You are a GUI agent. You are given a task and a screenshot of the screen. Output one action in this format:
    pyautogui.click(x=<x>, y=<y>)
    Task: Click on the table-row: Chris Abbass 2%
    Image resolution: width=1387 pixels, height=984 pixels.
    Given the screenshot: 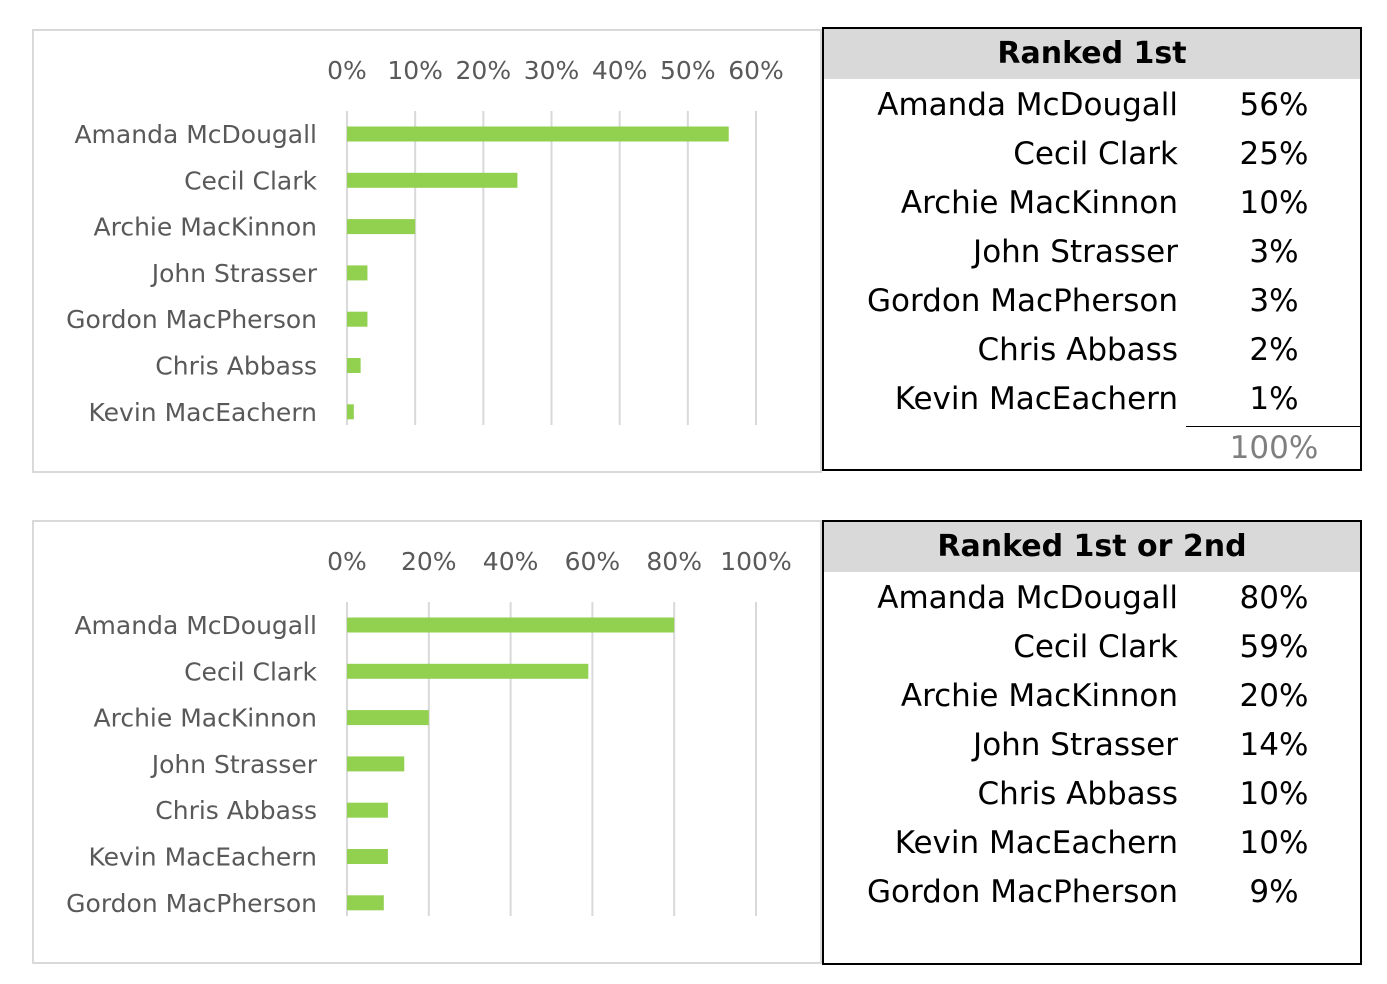 What is the action you would take?
    pyautogui.click(x=1092, y=350)
    